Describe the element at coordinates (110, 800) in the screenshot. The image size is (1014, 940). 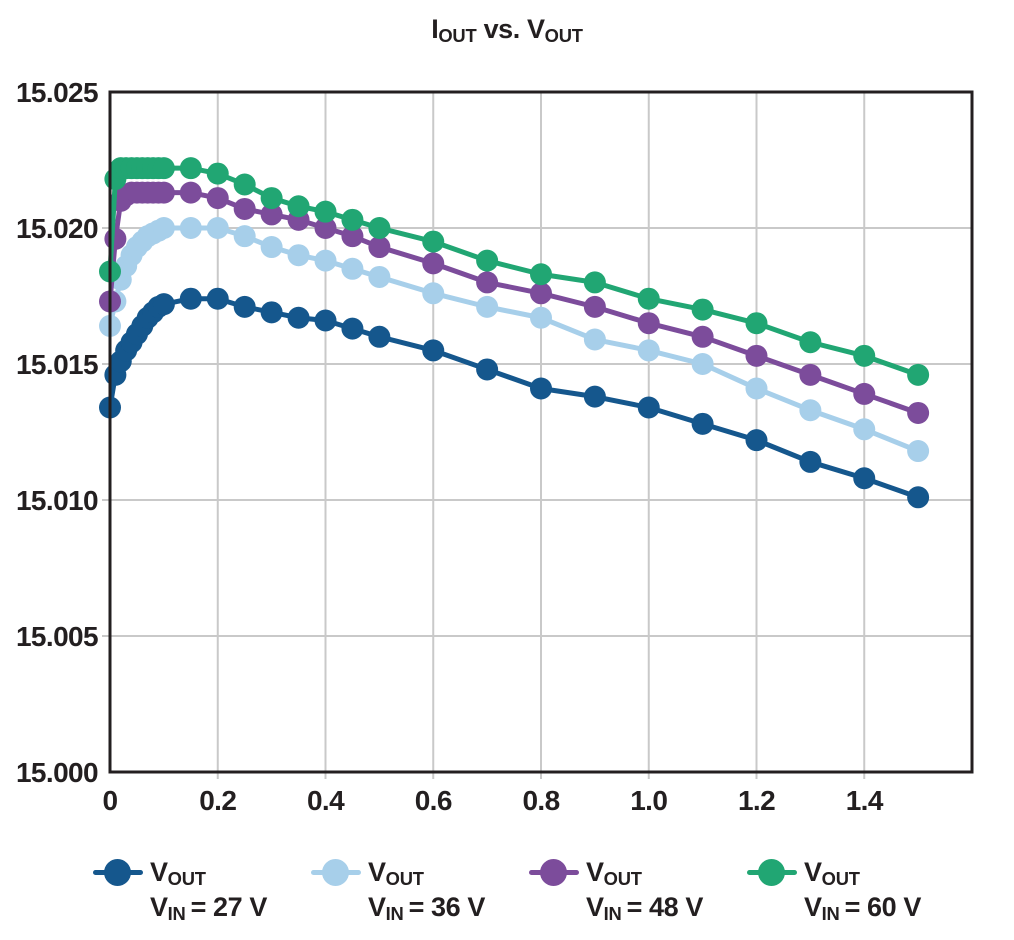
I see `x-axis-tick-label: 0` at that location.